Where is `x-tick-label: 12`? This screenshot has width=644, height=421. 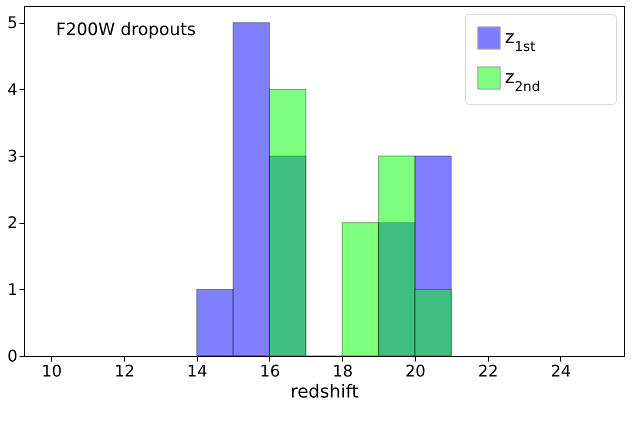 x-tick-label: 12 is located at coordinates (124, 371).